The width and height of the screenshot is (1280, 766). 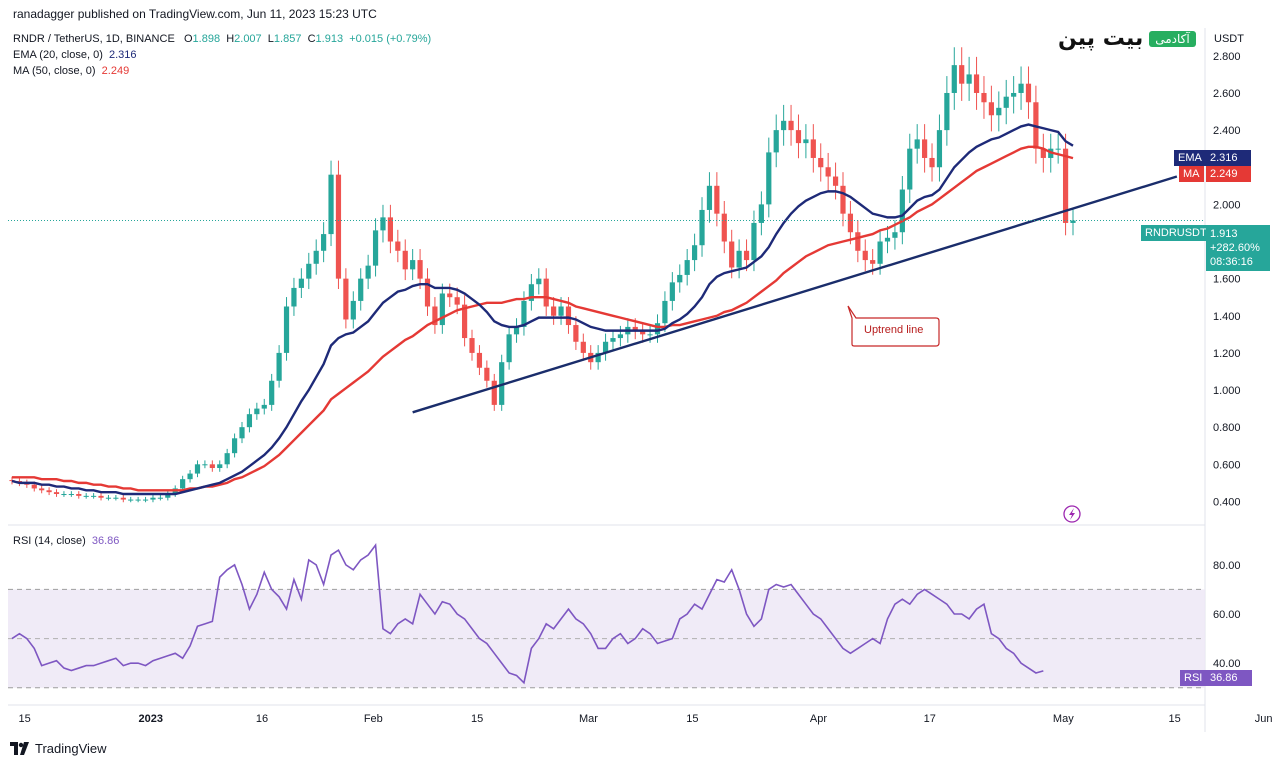 What do you see at coordinates (1101, 38) in the screenshot?
I see `logo-text: بیت پین` at bounding box center [1101, 38].